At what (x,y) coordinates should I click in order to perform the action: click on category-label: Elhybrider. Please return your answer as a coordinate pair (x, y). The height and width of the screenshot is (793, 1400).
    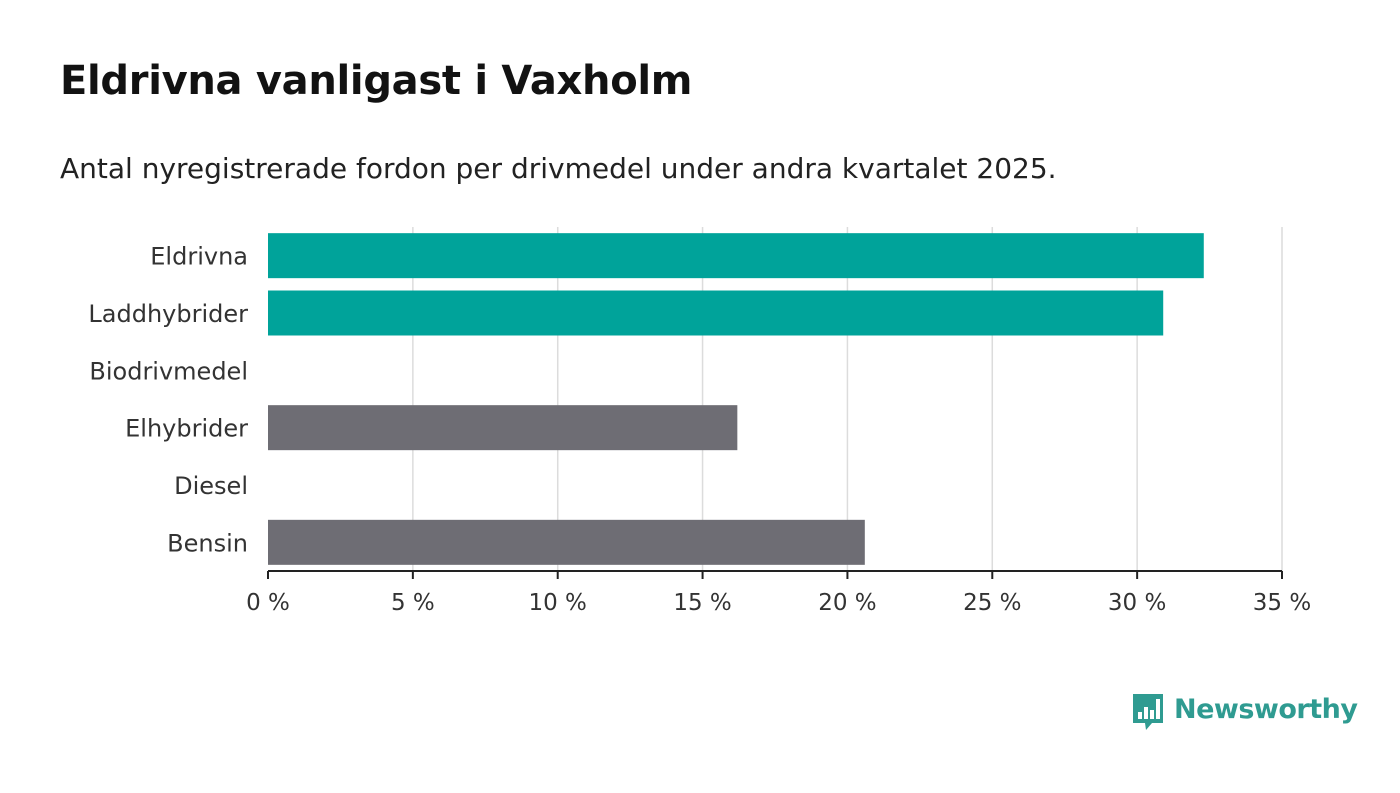
    Looking at the image, I should click on (186, 429).